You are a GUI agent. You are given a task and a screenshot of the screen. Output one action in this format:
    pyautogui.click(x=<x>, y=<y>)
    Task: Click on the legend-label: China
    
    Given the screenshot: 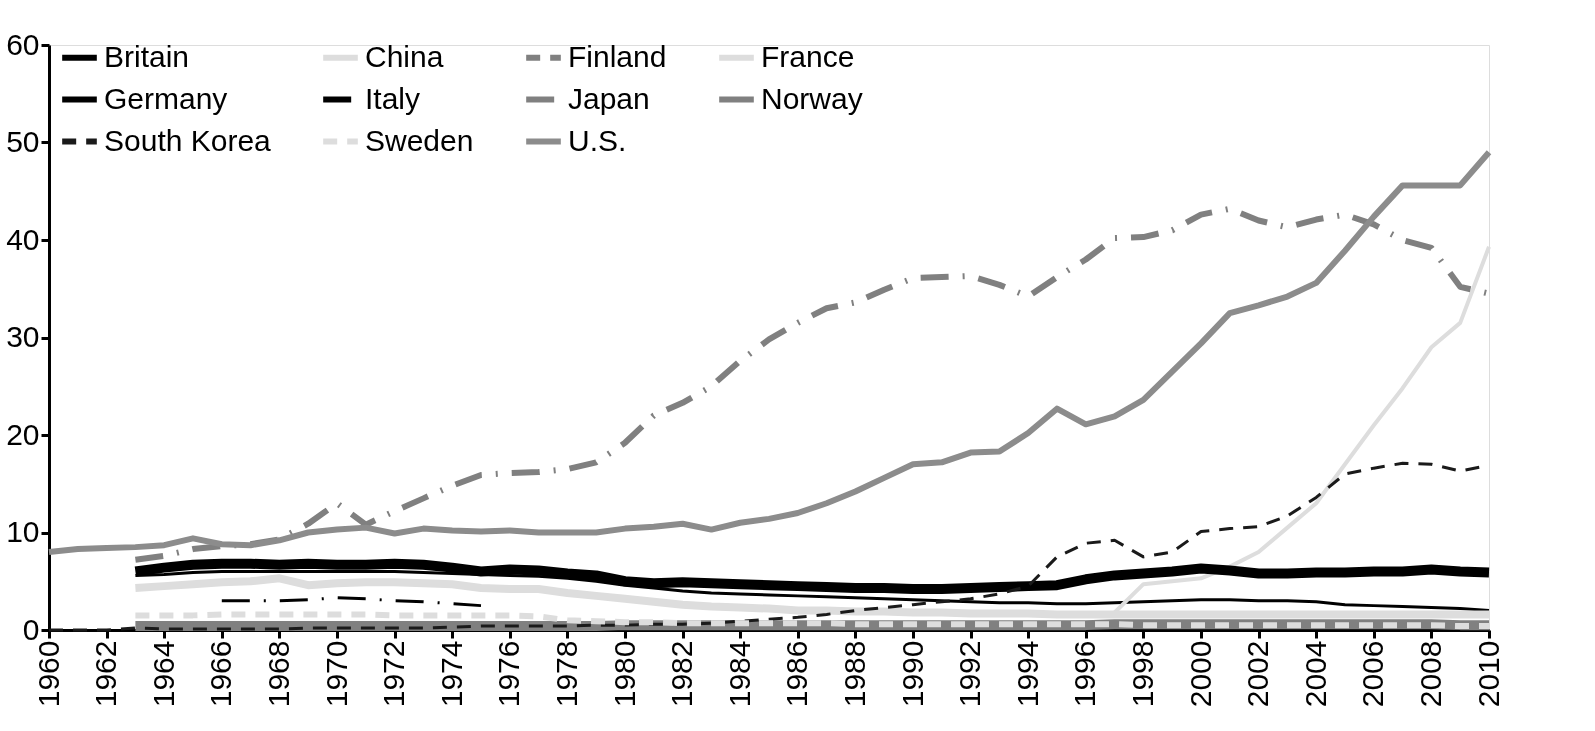 What is the action you would take?
    pyautogui.click(x=404, y=56)
    